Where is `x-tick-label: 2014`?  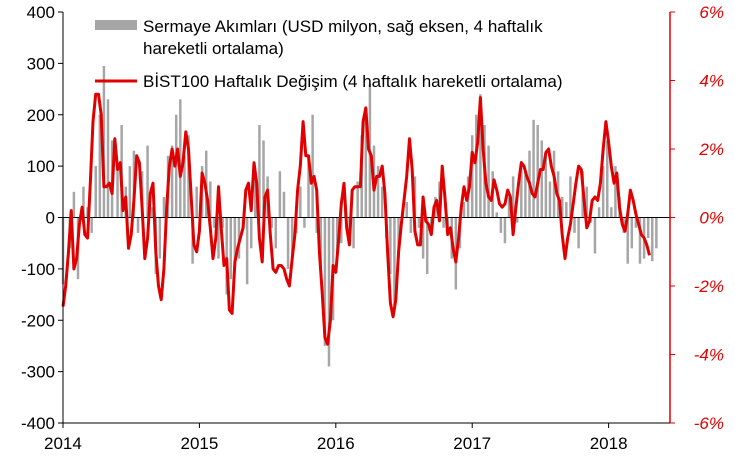
x-tick-label: 2014 is located at coordinates (63, 443).